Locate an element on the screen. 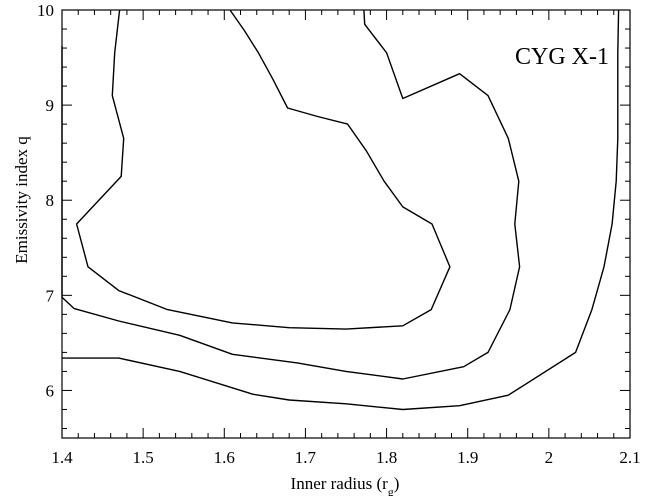  y-tick-label: 9 is located at coordinates (50, 105).